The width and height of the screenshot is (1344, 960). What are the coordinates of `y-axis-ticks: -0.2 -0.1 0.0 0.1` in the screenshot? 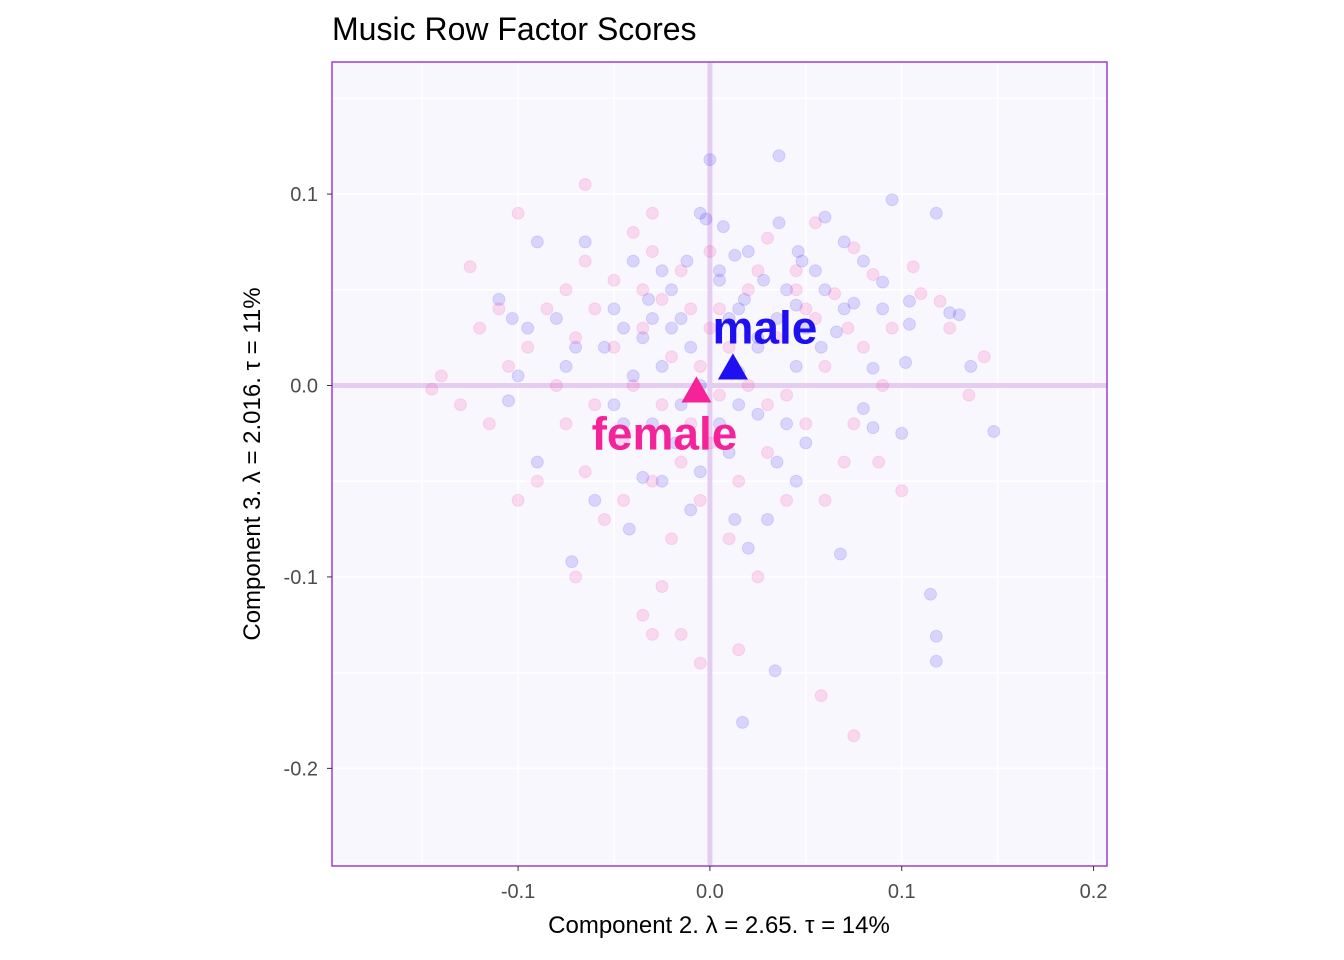 It's located at (308, 482).